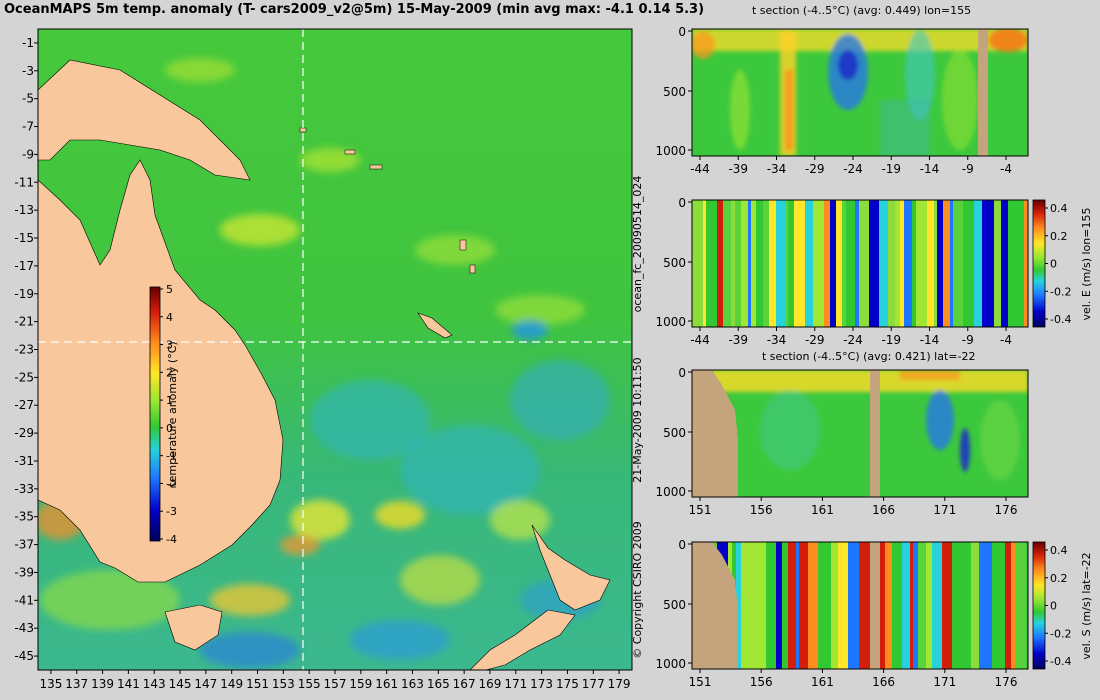  Describe the element at coordinates (853, 169) in the screenshot. I see `section-x-tick: -24` at that location.